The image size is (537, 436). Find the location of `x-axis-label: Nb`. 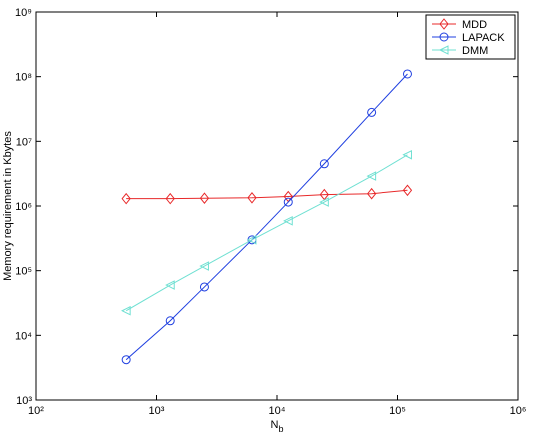

x-axis-label: Nb is located at coordinates (277, 426).